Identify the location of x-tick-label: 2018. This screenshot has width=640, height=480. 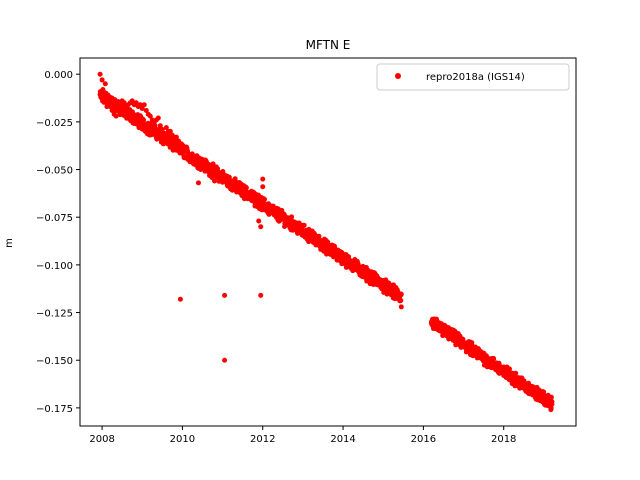
(503, 439).